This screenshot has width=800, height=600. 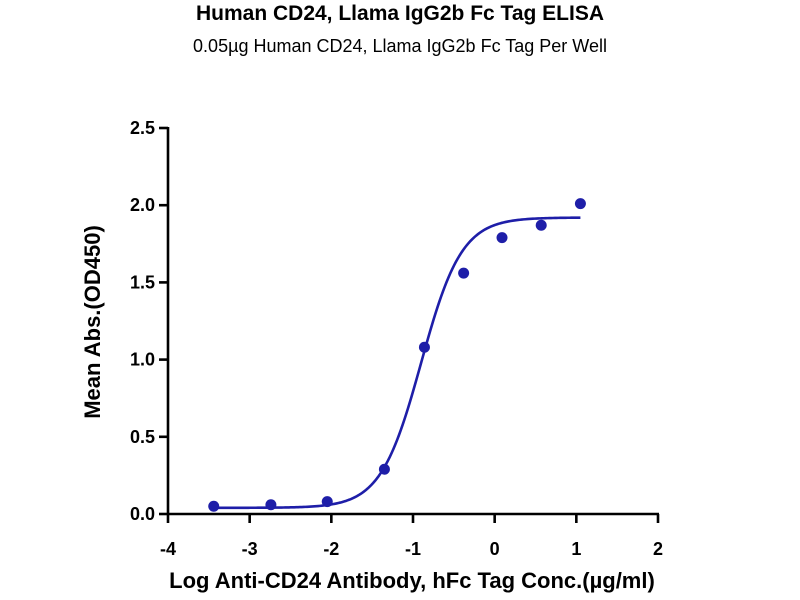 What do you see at coordinates (400, 13) in the screenshot?
I see `chart-title: Human CD24, Llama IgG2b Fc Tag ELISA` at bounding box center [400, 13].